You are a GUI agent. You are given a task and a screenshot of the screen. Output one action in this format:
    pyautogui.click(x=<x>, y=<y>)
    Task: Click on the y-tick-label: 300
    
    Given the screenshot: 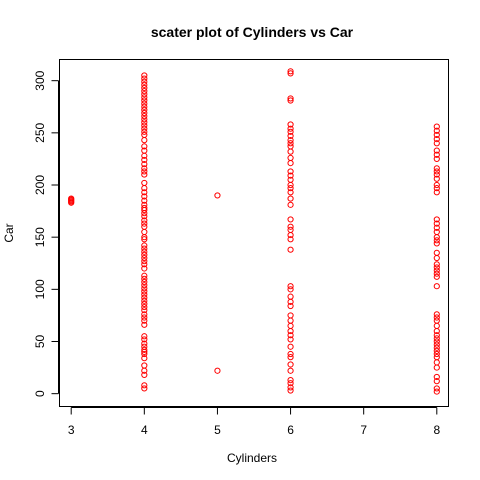 What is the action you would take?
    pyautogui.click(x=40, y=80)
    